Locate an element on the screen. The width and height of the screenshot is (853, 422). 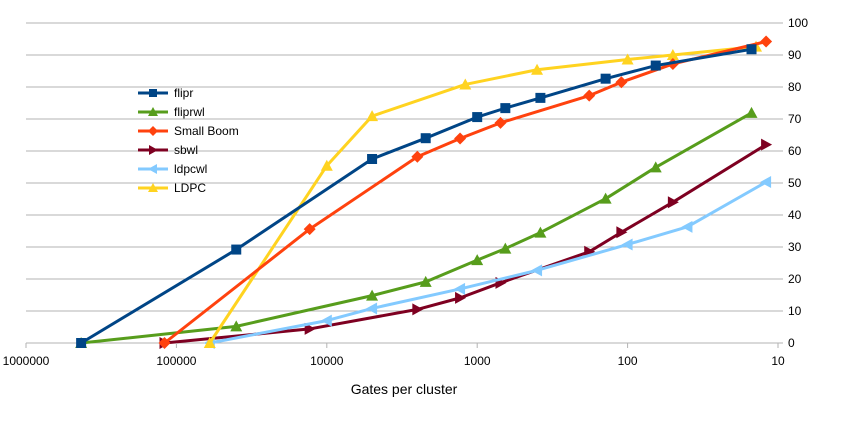
legend-item: sbwl is located at coordinates (168, 150).